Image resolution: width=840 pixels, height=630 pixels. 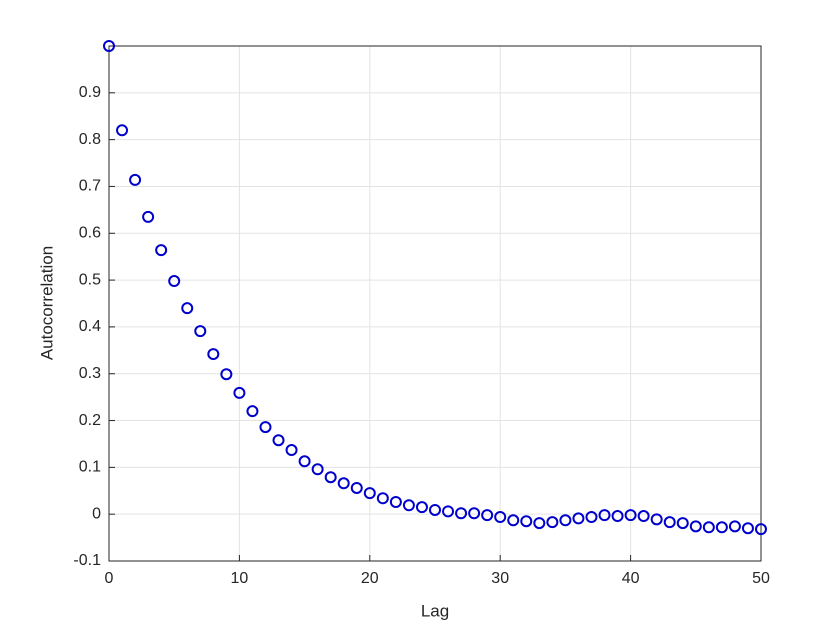 I want to click on y-tick-label: 0.4, so click(x=90, y=326).